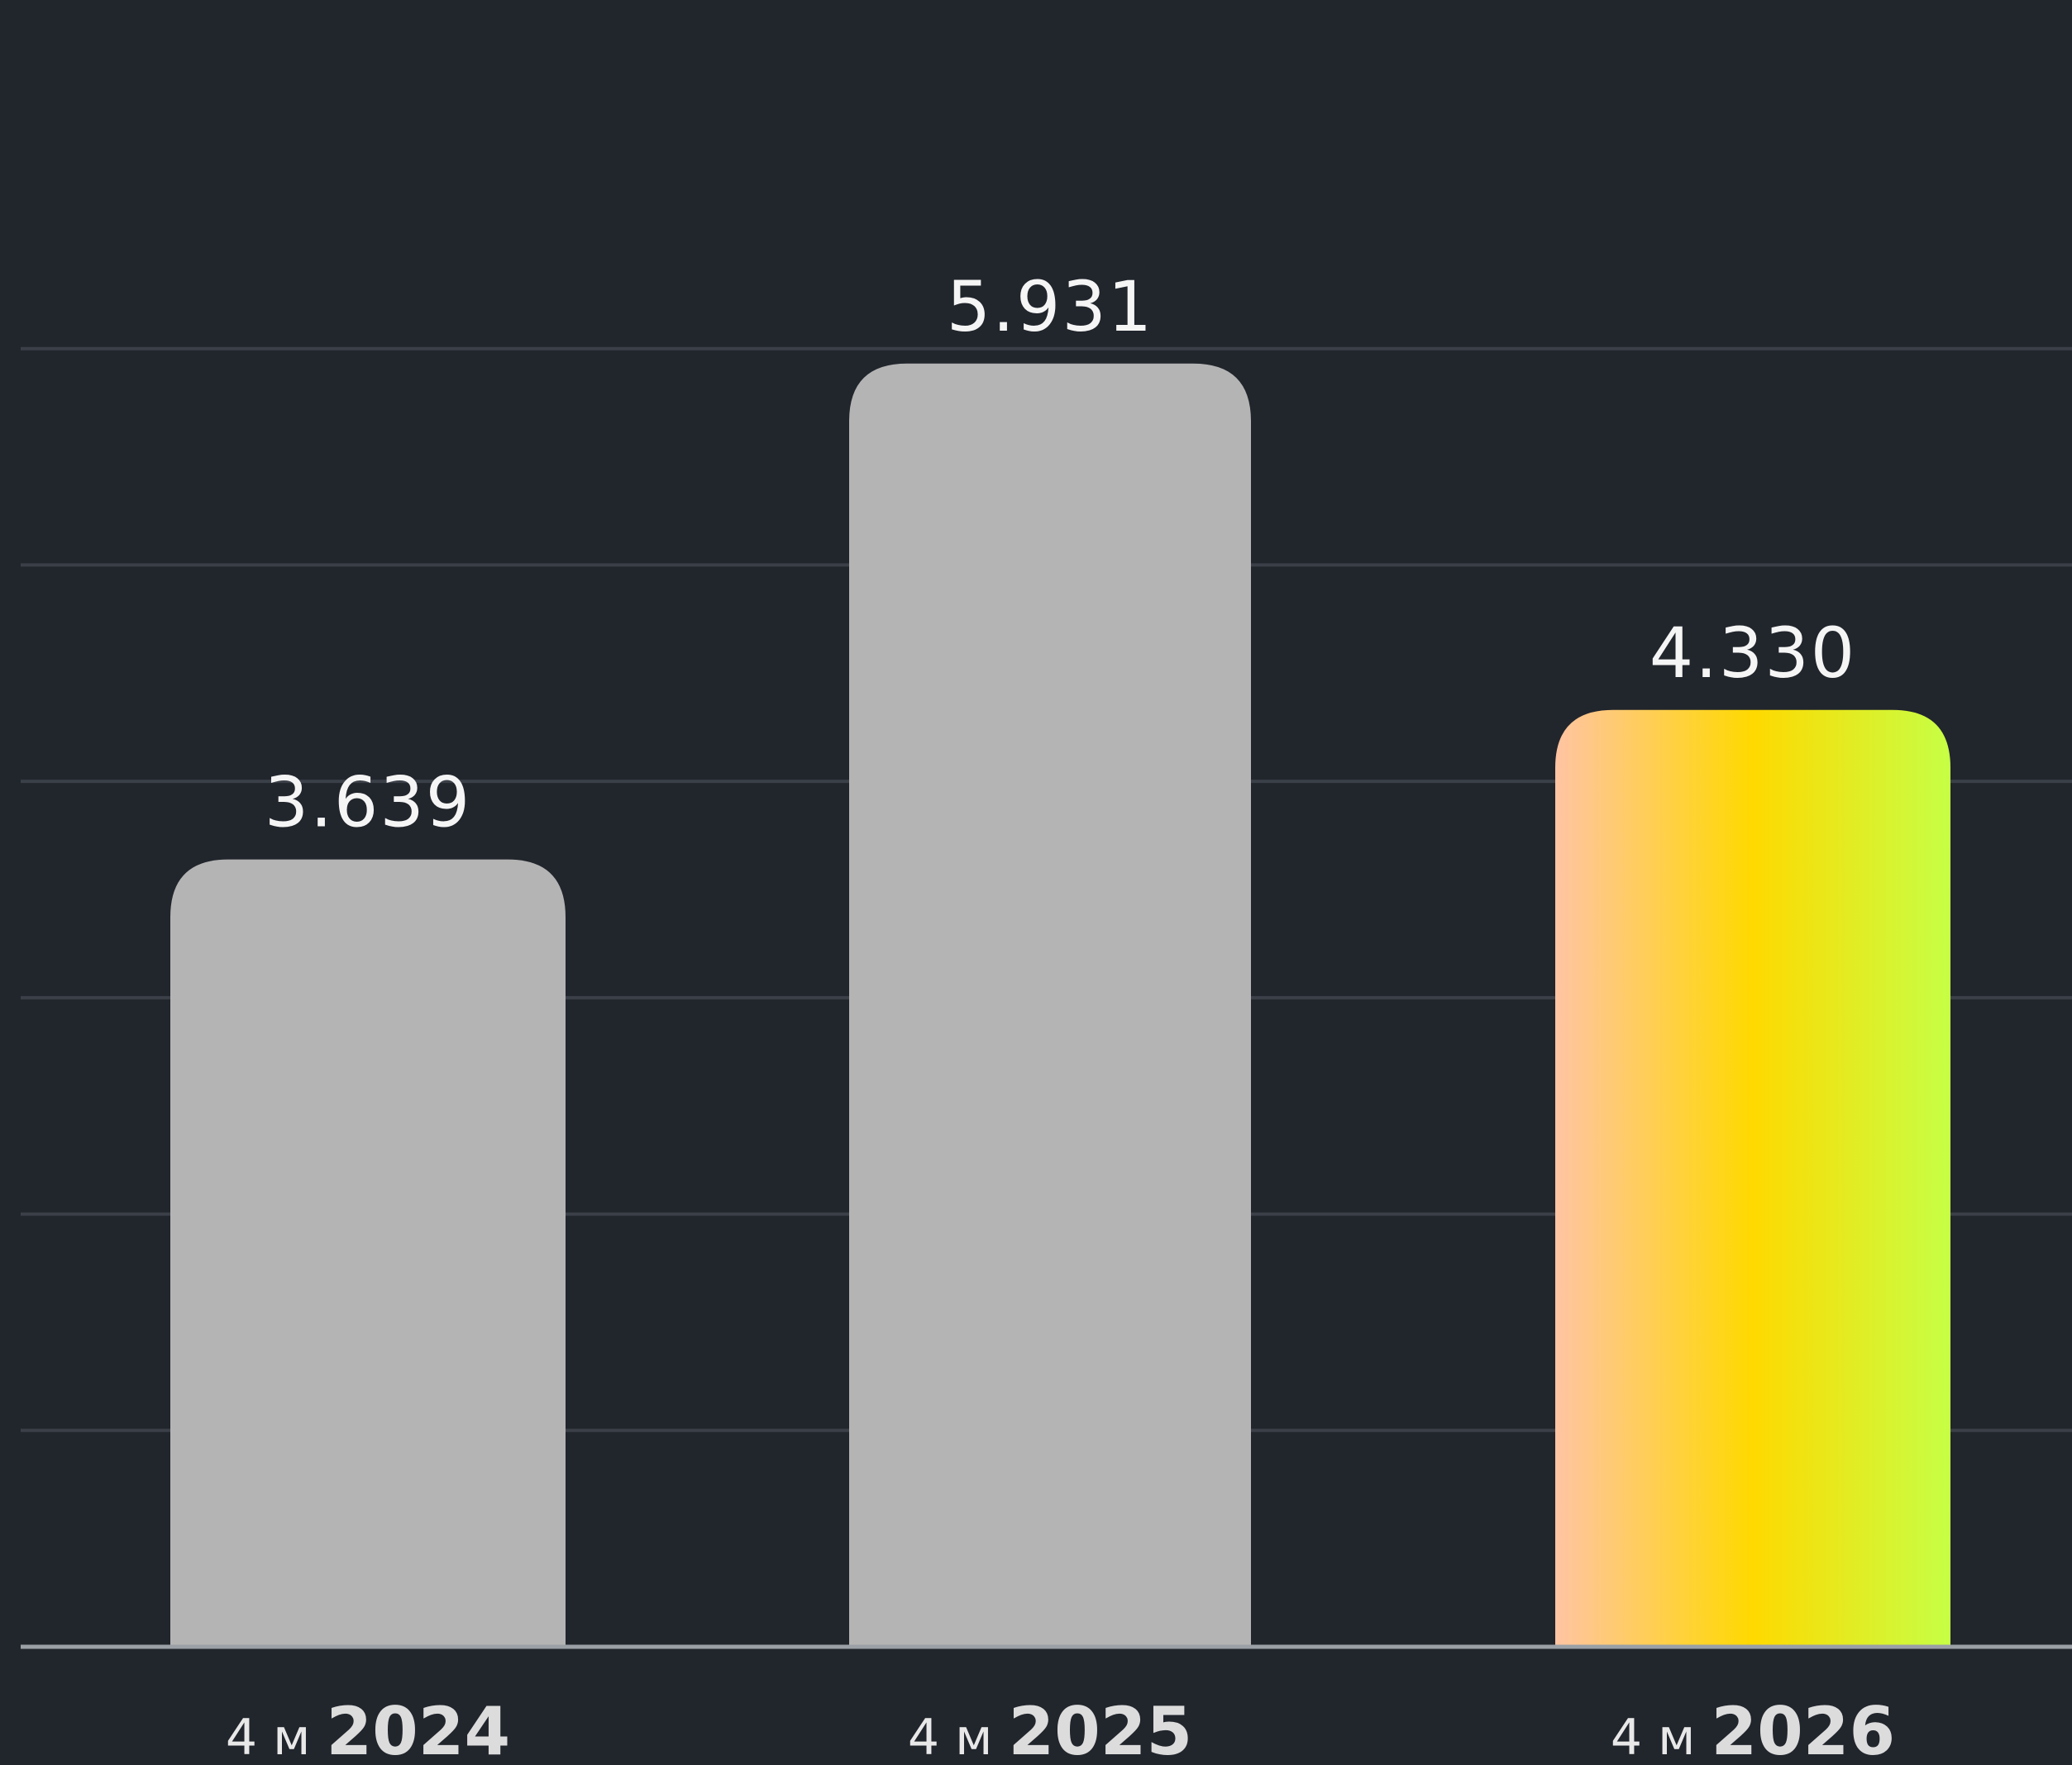 The image size is (2072, 1765). Describe the element at coordinates (1803, 1729) in the screenshot. I see `category-year: 2026` at that location.